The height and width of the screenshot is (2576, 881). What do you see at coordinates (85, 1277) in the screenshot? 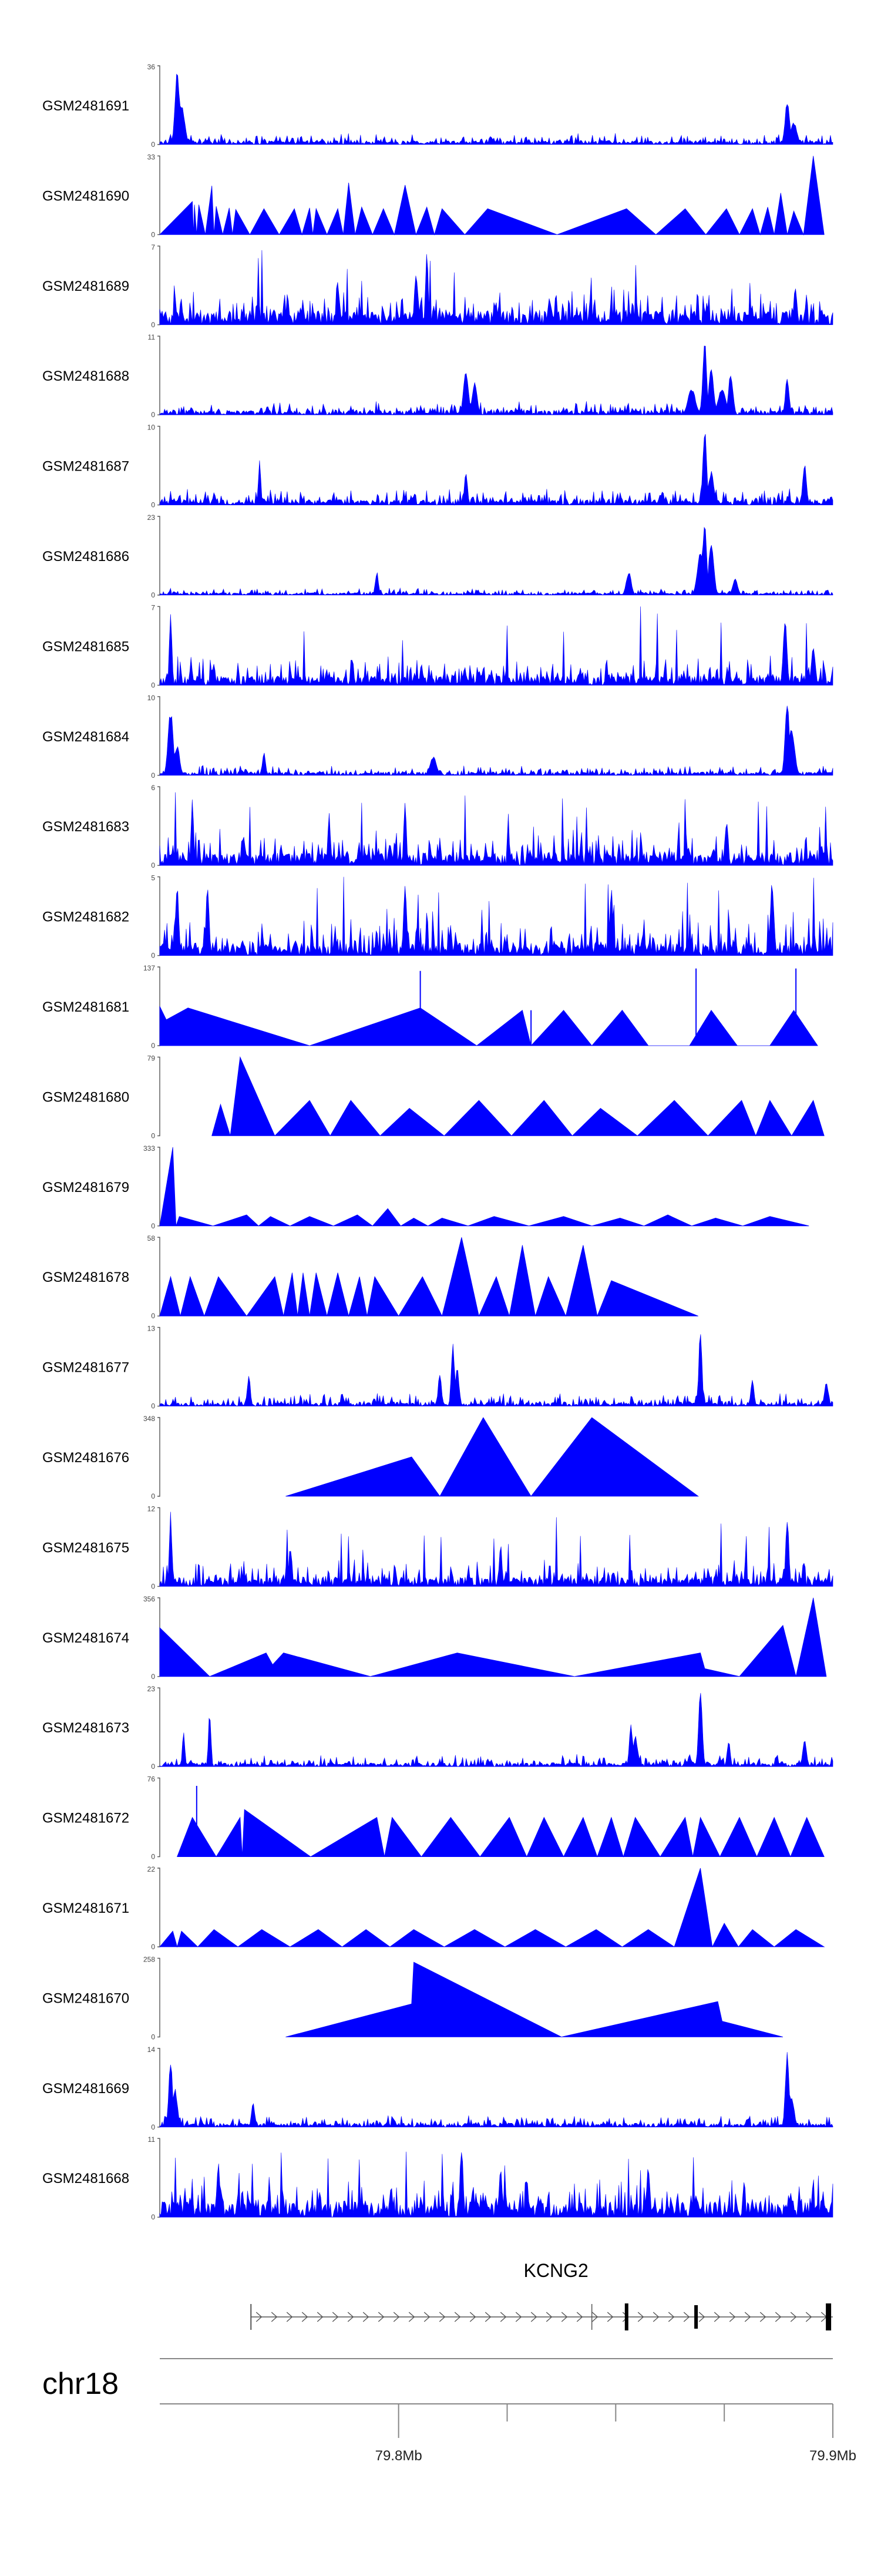
I see `track-label: GSM2481678` at bounding box center [85, 1277].